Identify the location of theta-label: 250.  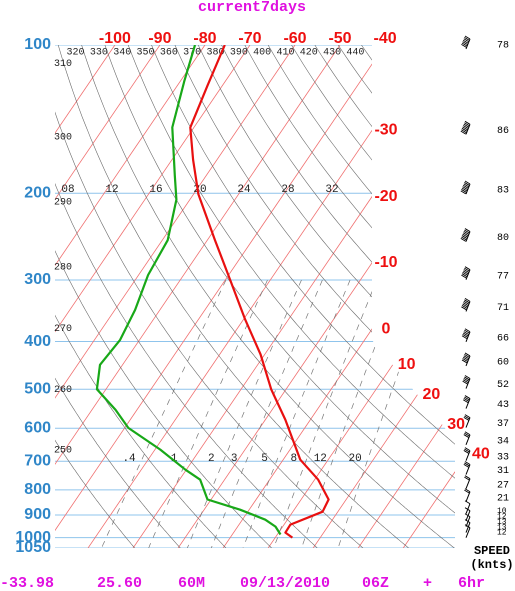
(63, 451).